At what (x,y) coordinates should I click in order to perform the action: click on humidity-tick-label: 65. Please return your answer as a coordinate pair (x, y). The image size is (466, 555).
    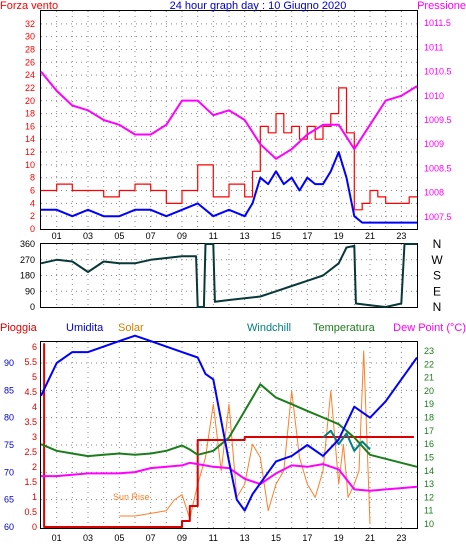
    Looking at the image, I should click on (9, 500).